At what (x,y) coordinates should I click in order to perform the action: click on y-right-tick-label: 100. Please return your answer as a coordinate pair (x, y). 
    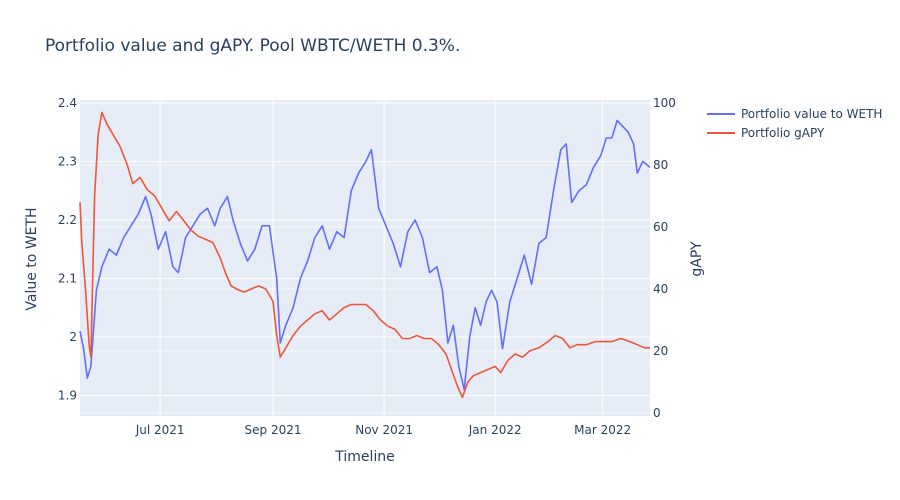
    Looking at the image, I should click on (664, 103).